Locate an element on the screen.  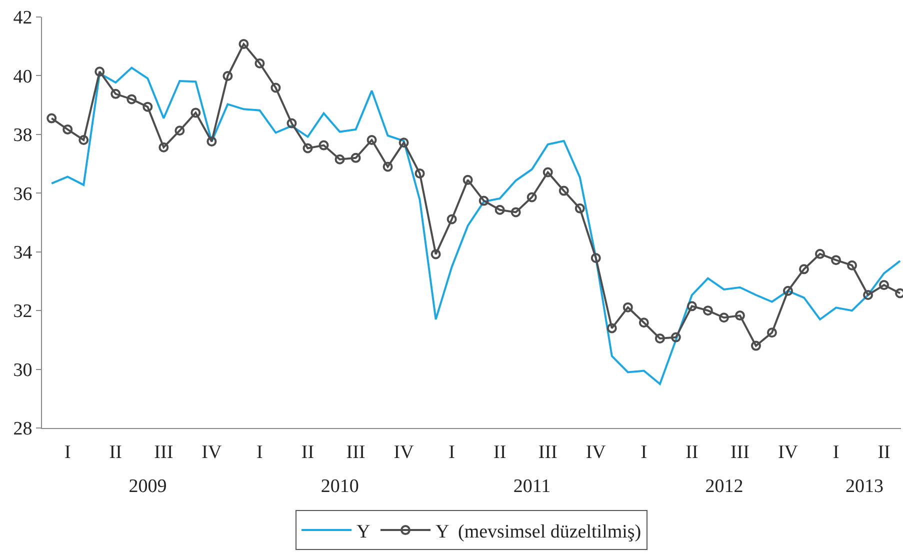
x2-tick-label: 2009 is located at coordinates (147, 486).